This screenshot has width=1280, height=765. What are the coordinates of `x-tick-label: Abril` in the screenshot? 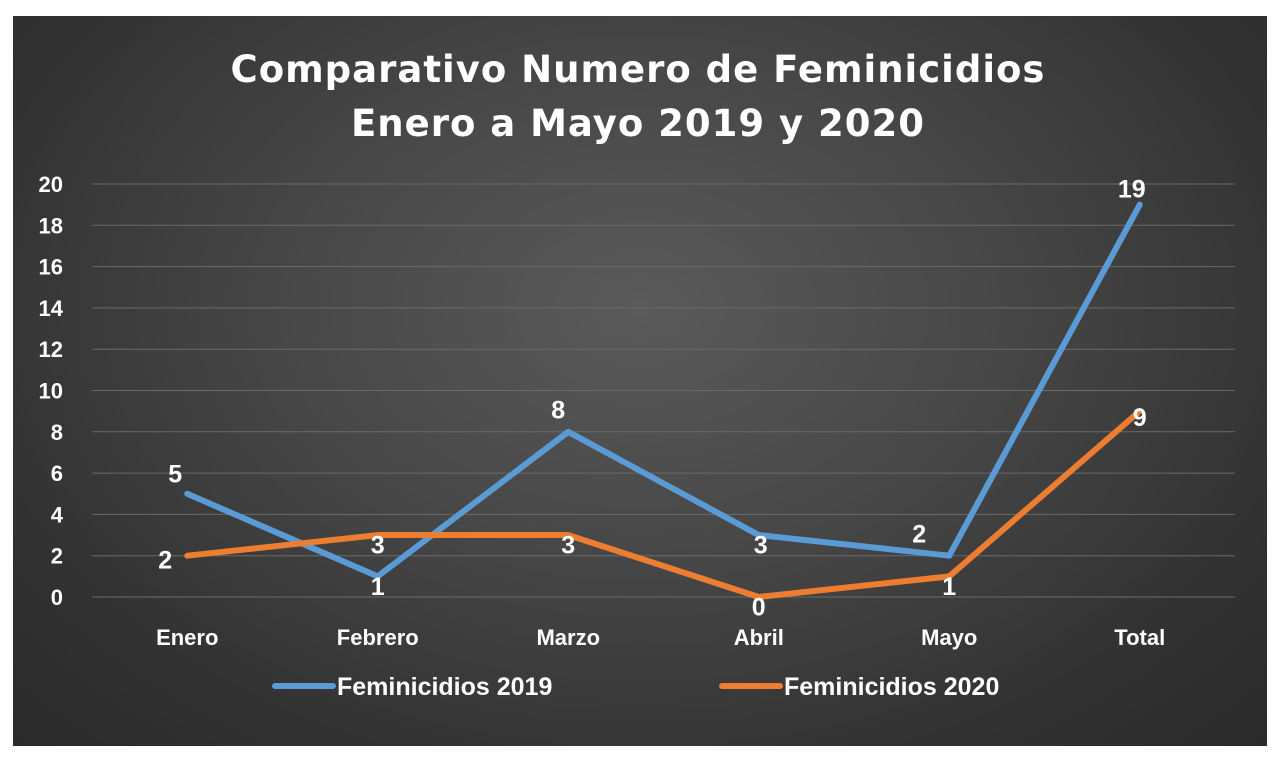 It's located at (759, 637).